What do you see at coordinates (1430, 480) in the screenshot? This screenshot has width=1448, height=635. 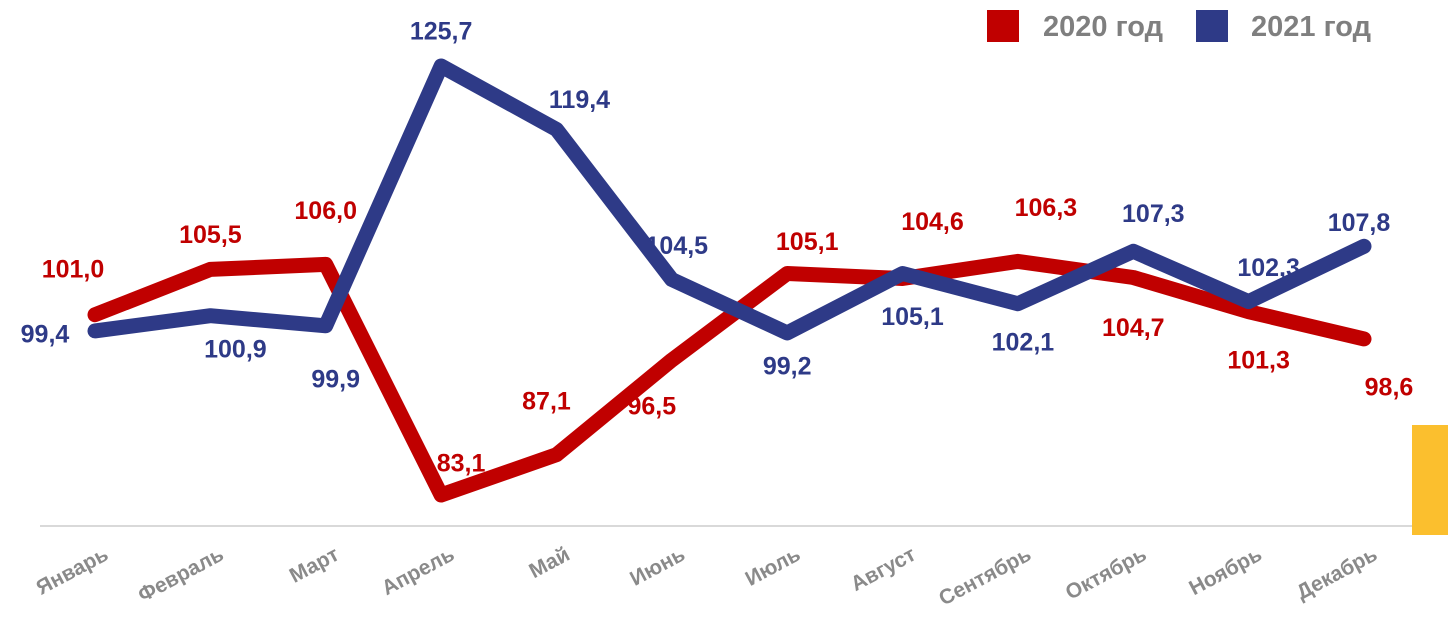 I see `accent-bar` at bounding box center [1430, 480].